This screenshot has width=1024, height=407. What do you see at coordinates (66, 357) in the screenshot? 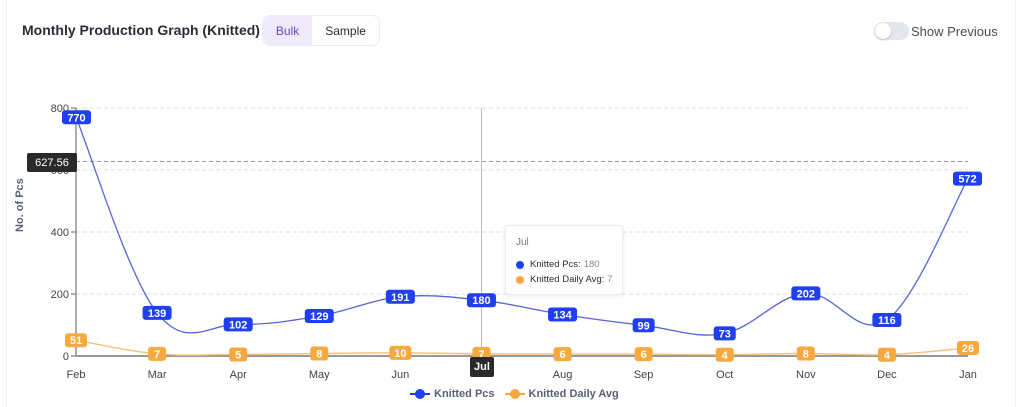
I see `y-tick-label: 0` at bounding box center [66, 357].